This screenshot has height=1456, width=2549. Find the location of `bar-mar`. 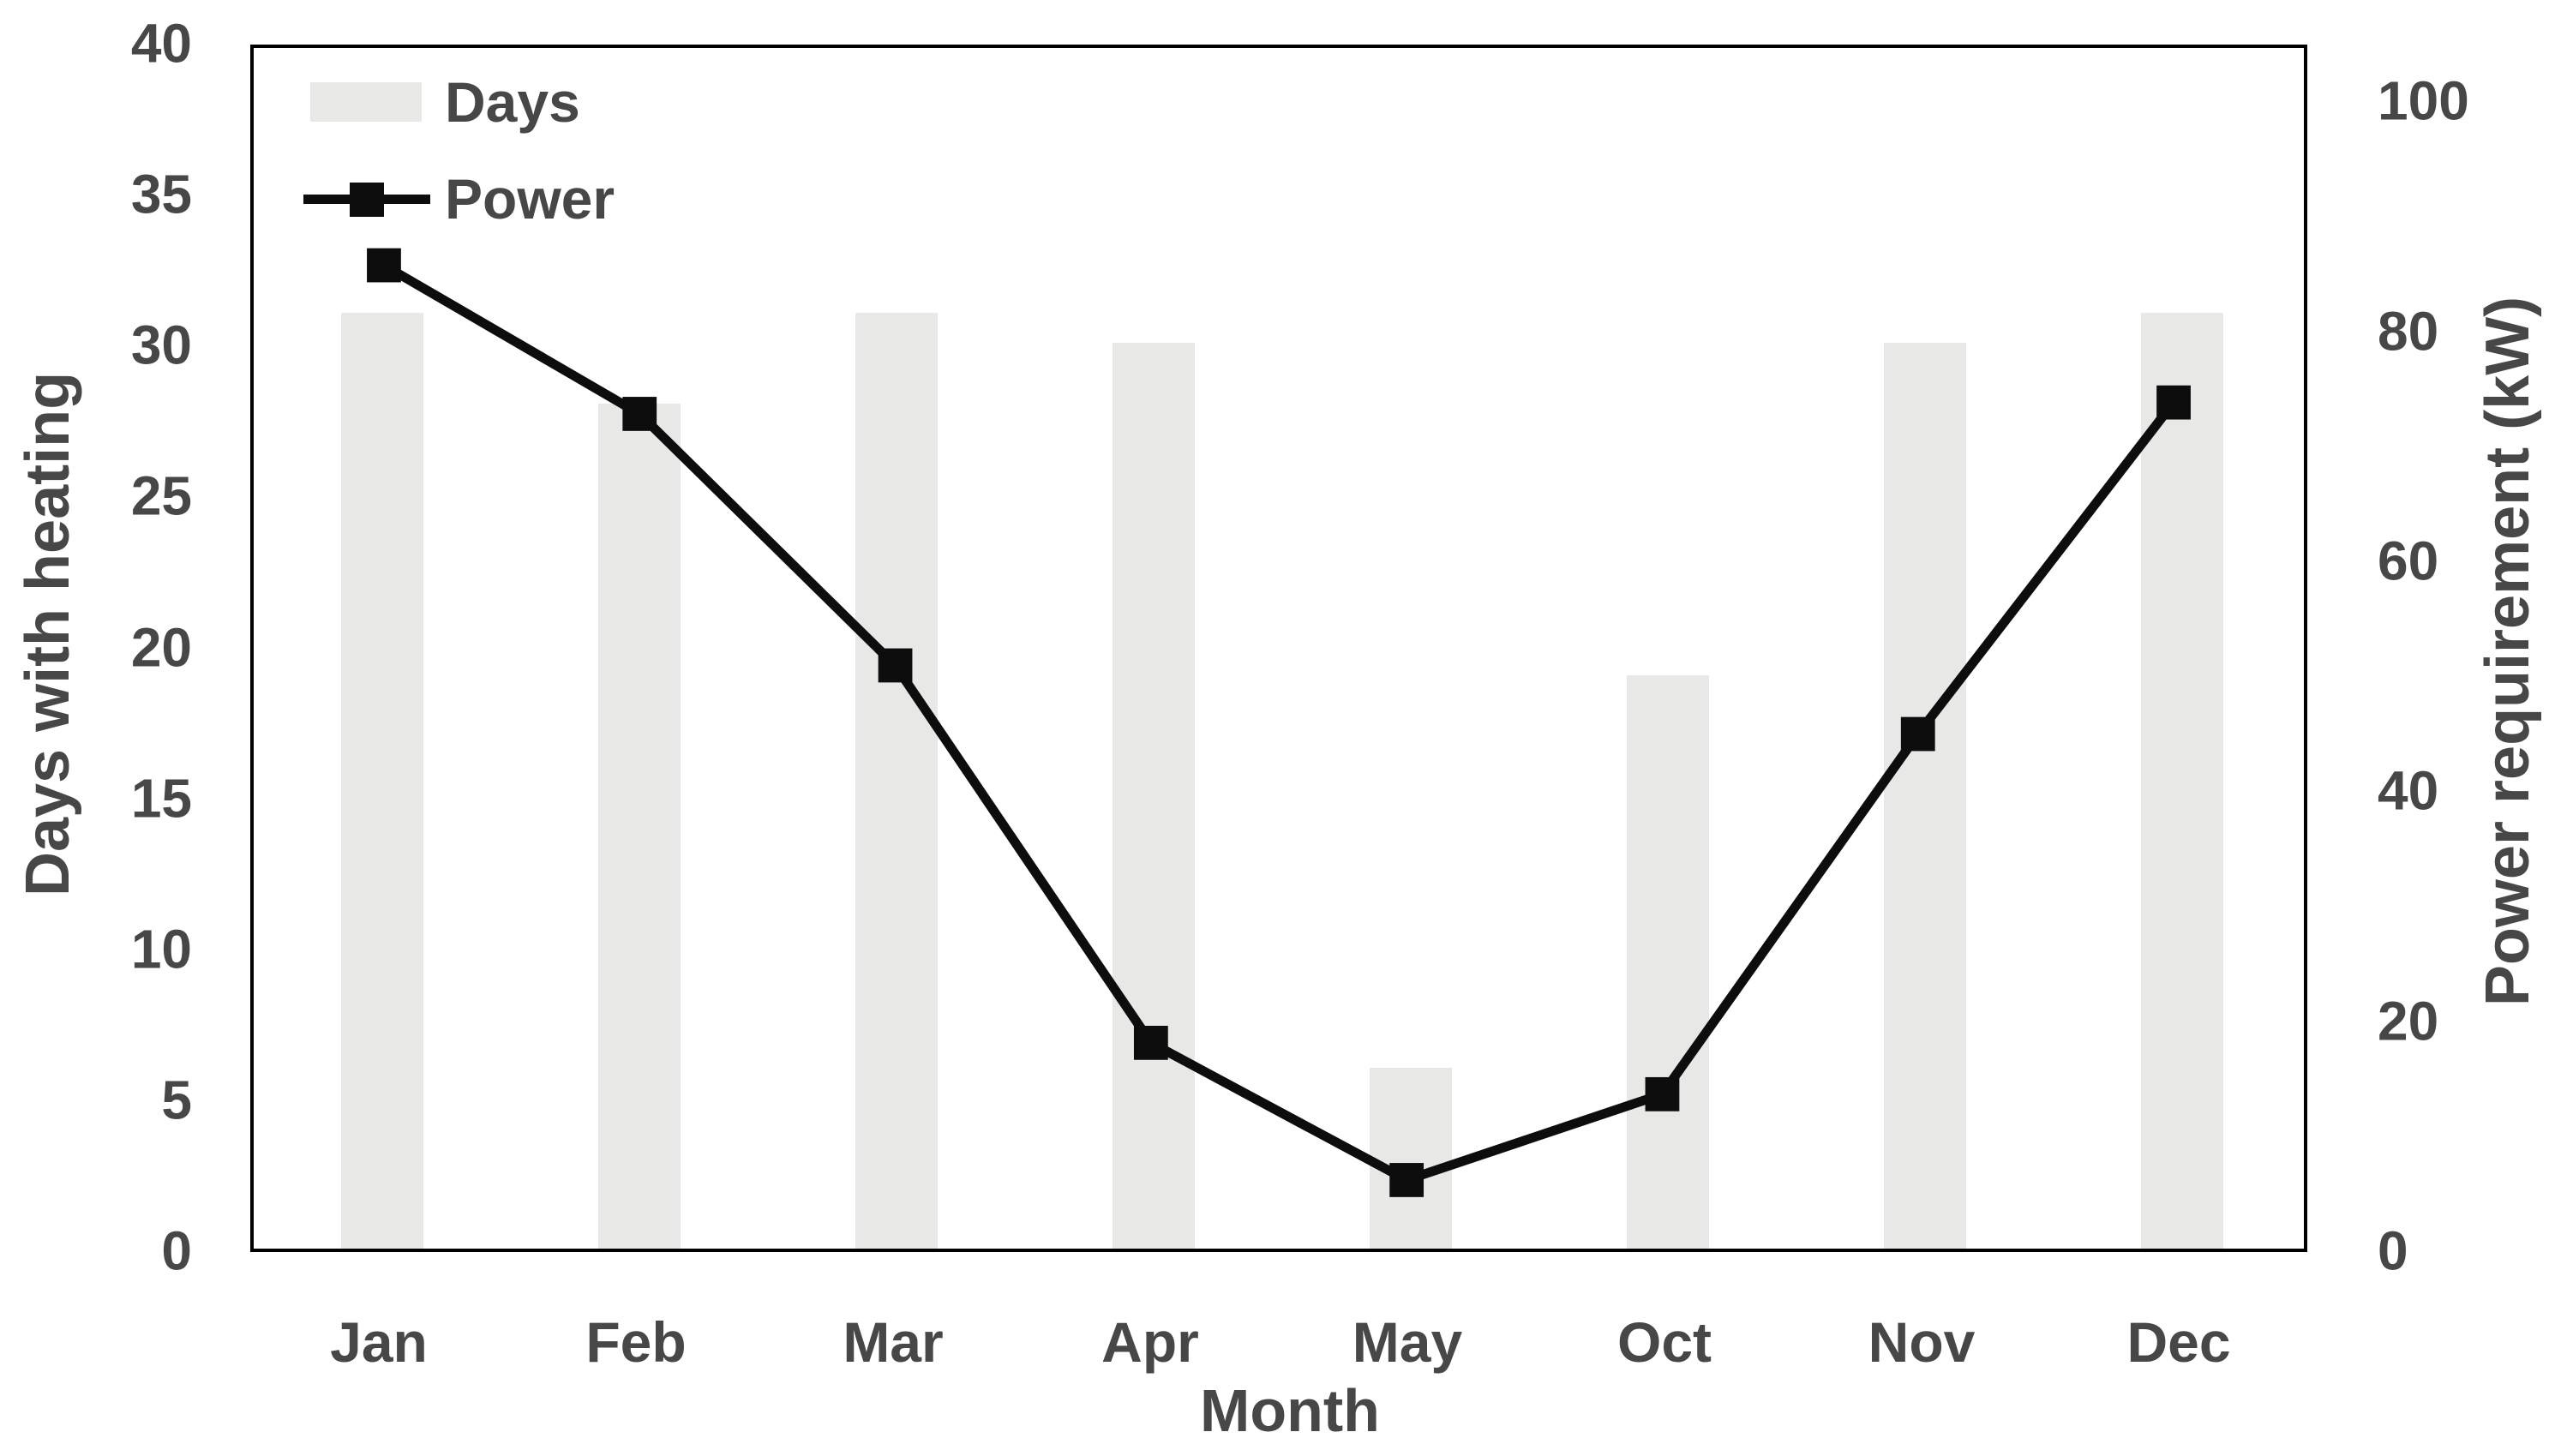

bar-mar is located at coordinates (896, 781).